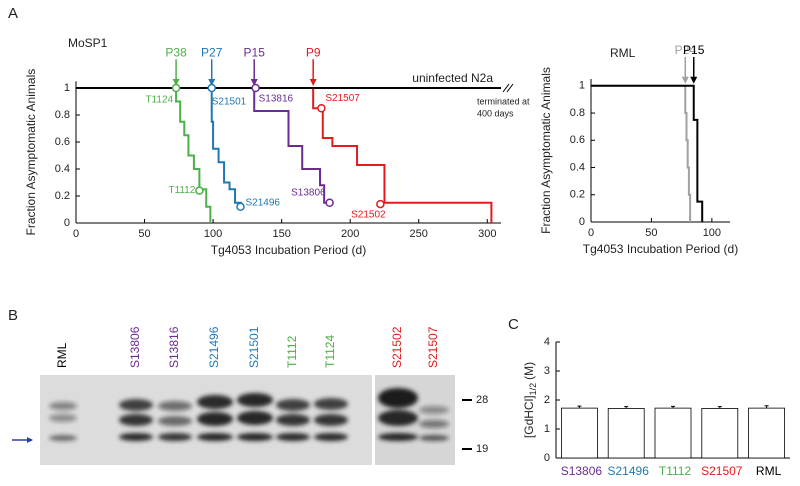 This screenshot has width=800, height=486. I want to click on x-tick-label: S21507, so click(722, 471).